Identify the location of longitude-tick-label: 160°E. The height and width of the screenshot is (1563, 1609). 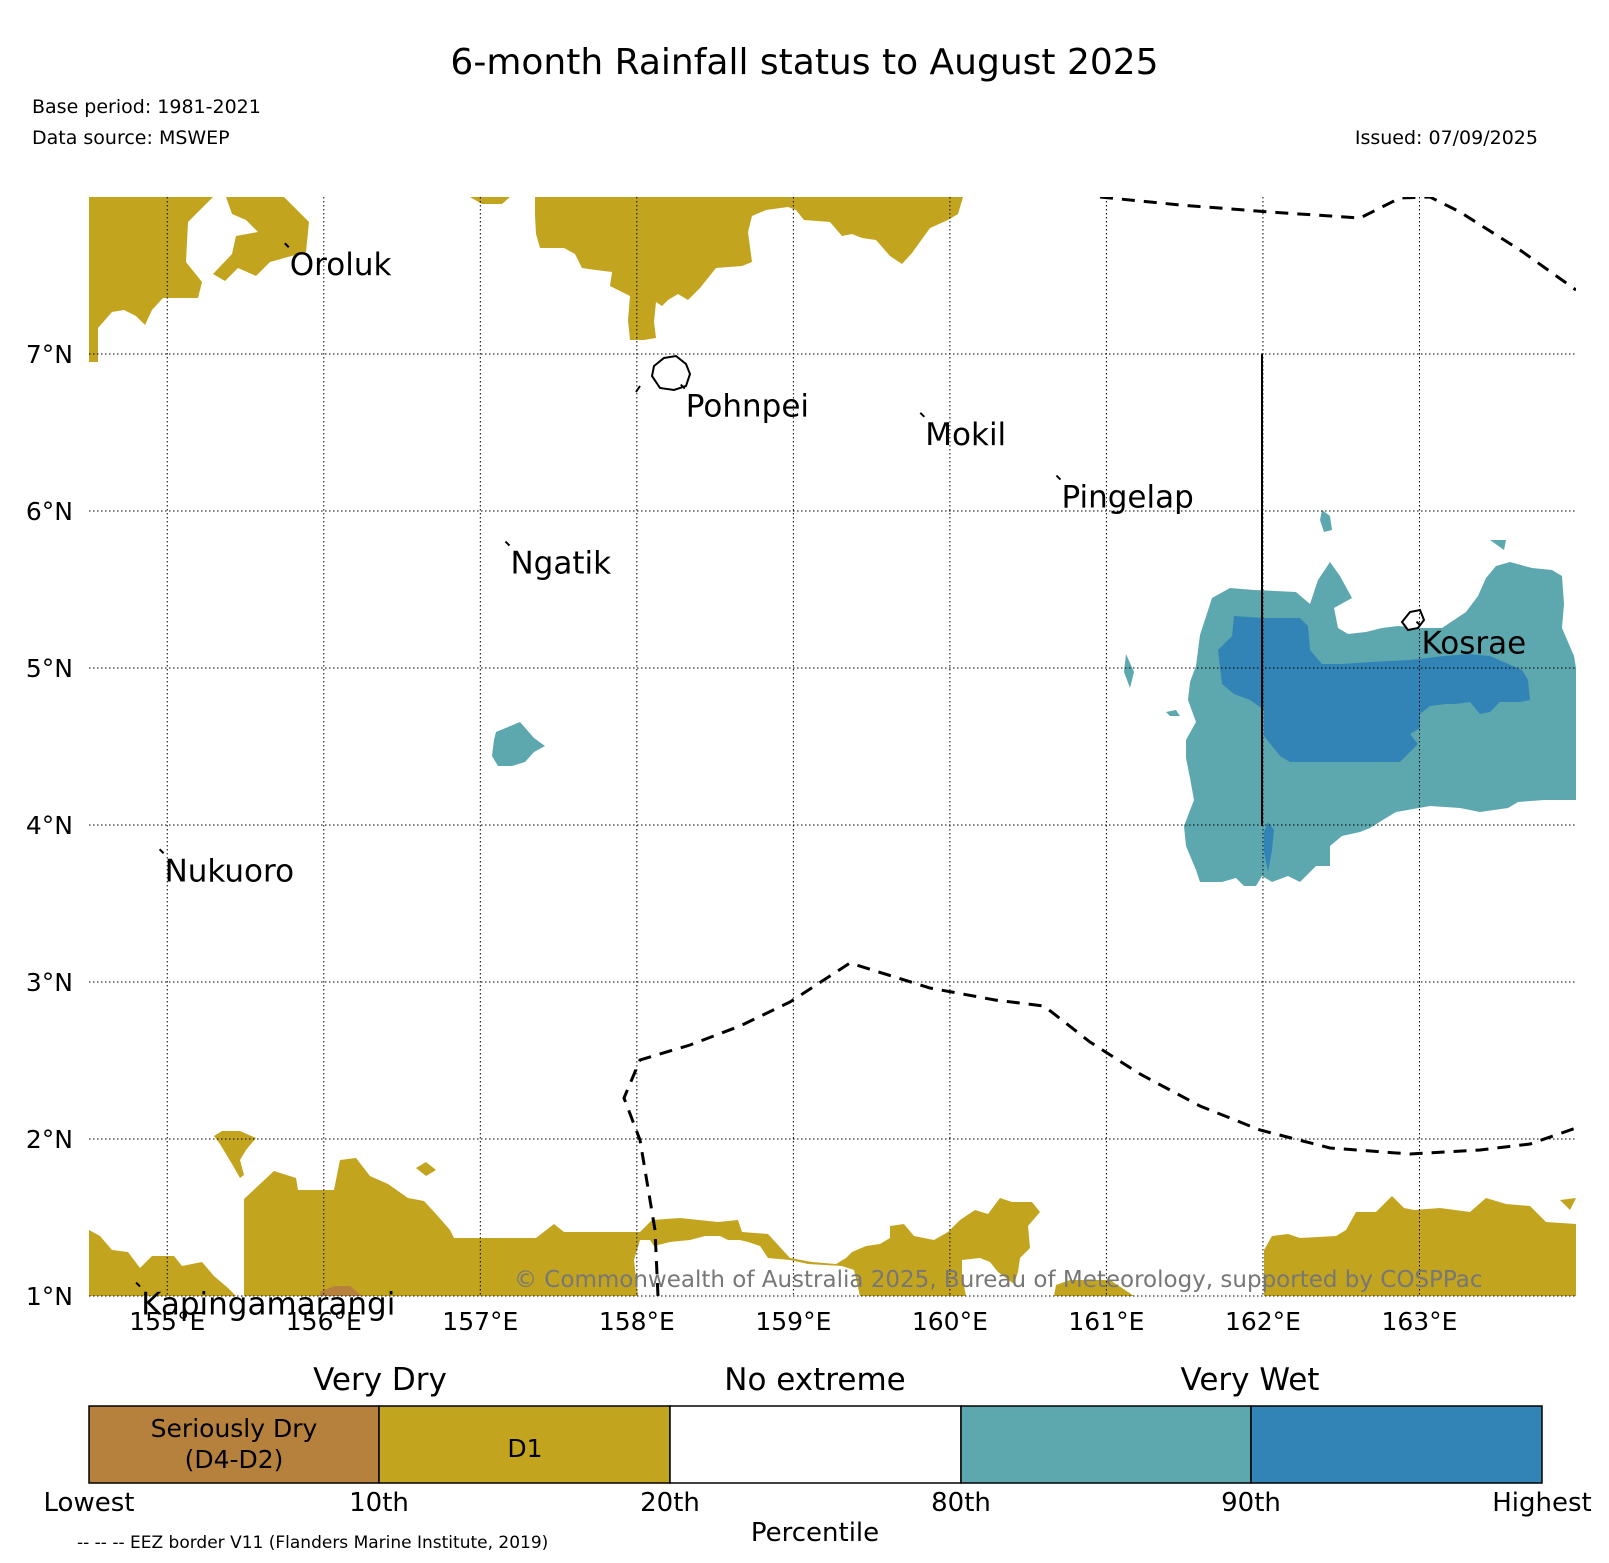
(950, 1321).